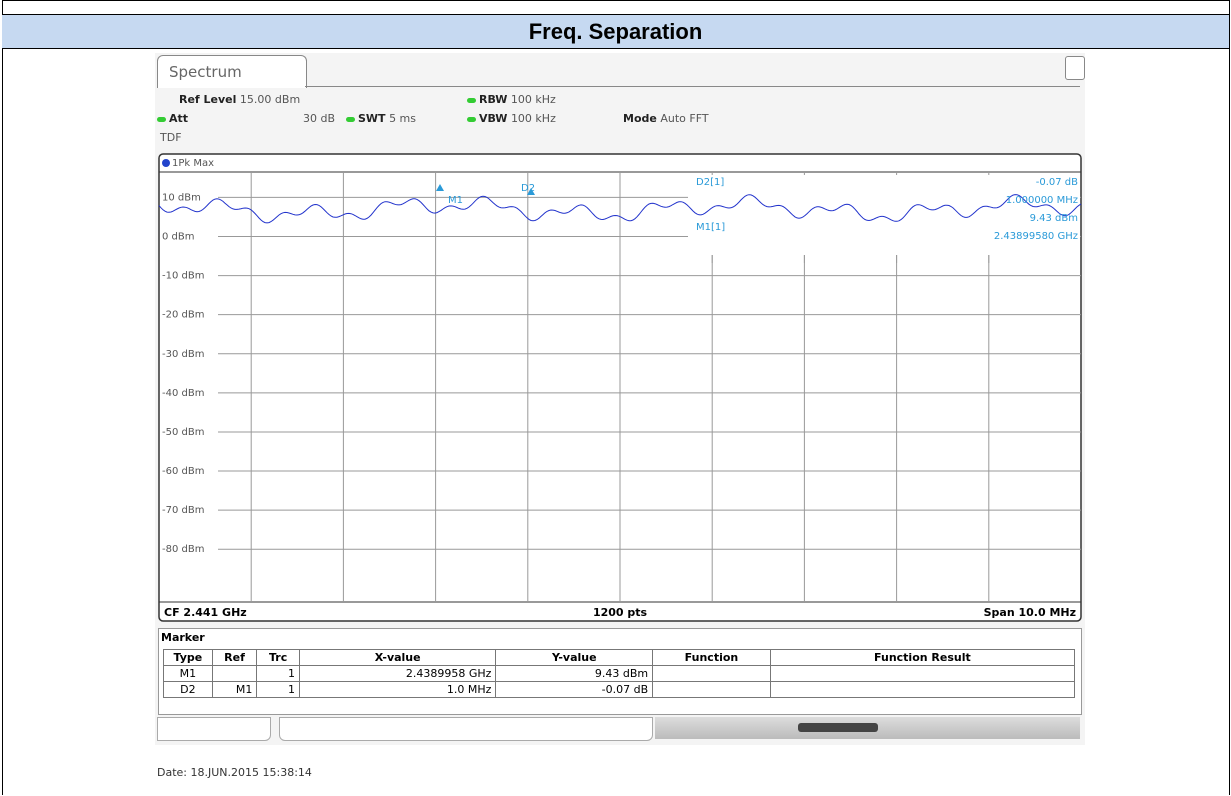 Image resolution: width=1231 pixels, height=796 pixels. Describe the element at coordinates (234, 772) in the screenshot. I see `date: Date: 18.JUN.2015 15:38:14` at that location.